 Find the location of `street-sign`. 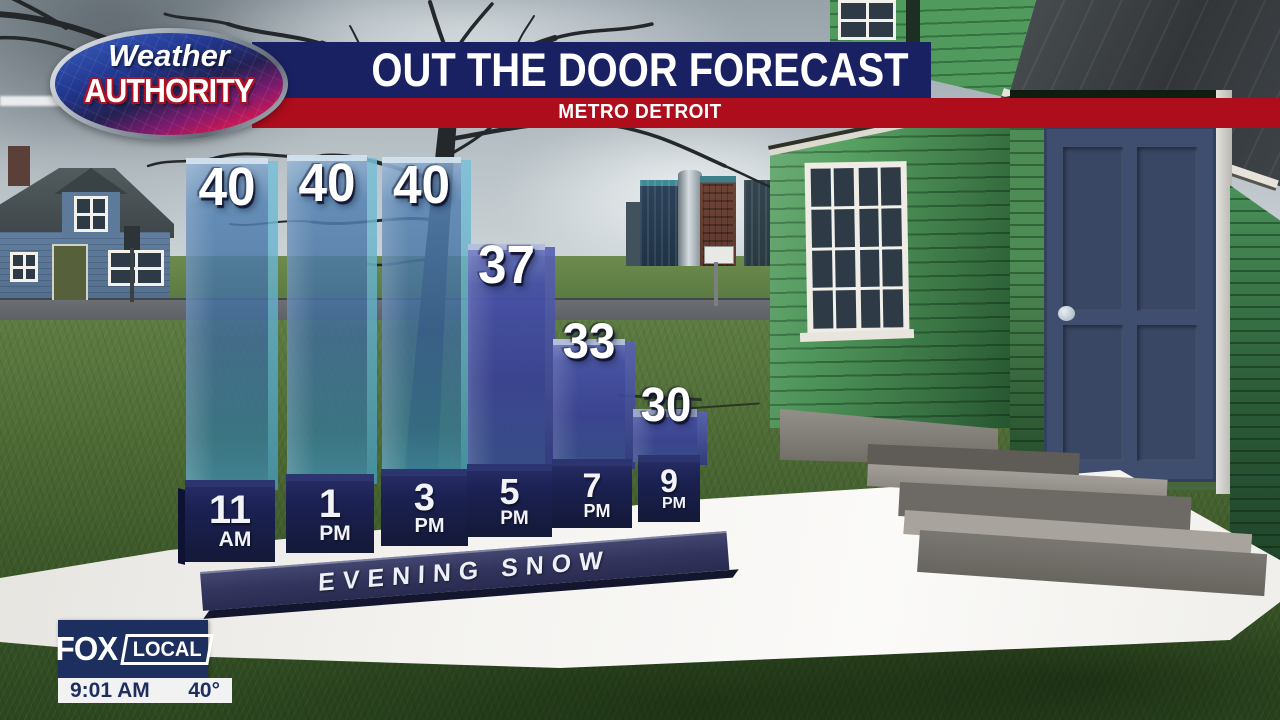

street-sign is located at coordinates (719, 255).